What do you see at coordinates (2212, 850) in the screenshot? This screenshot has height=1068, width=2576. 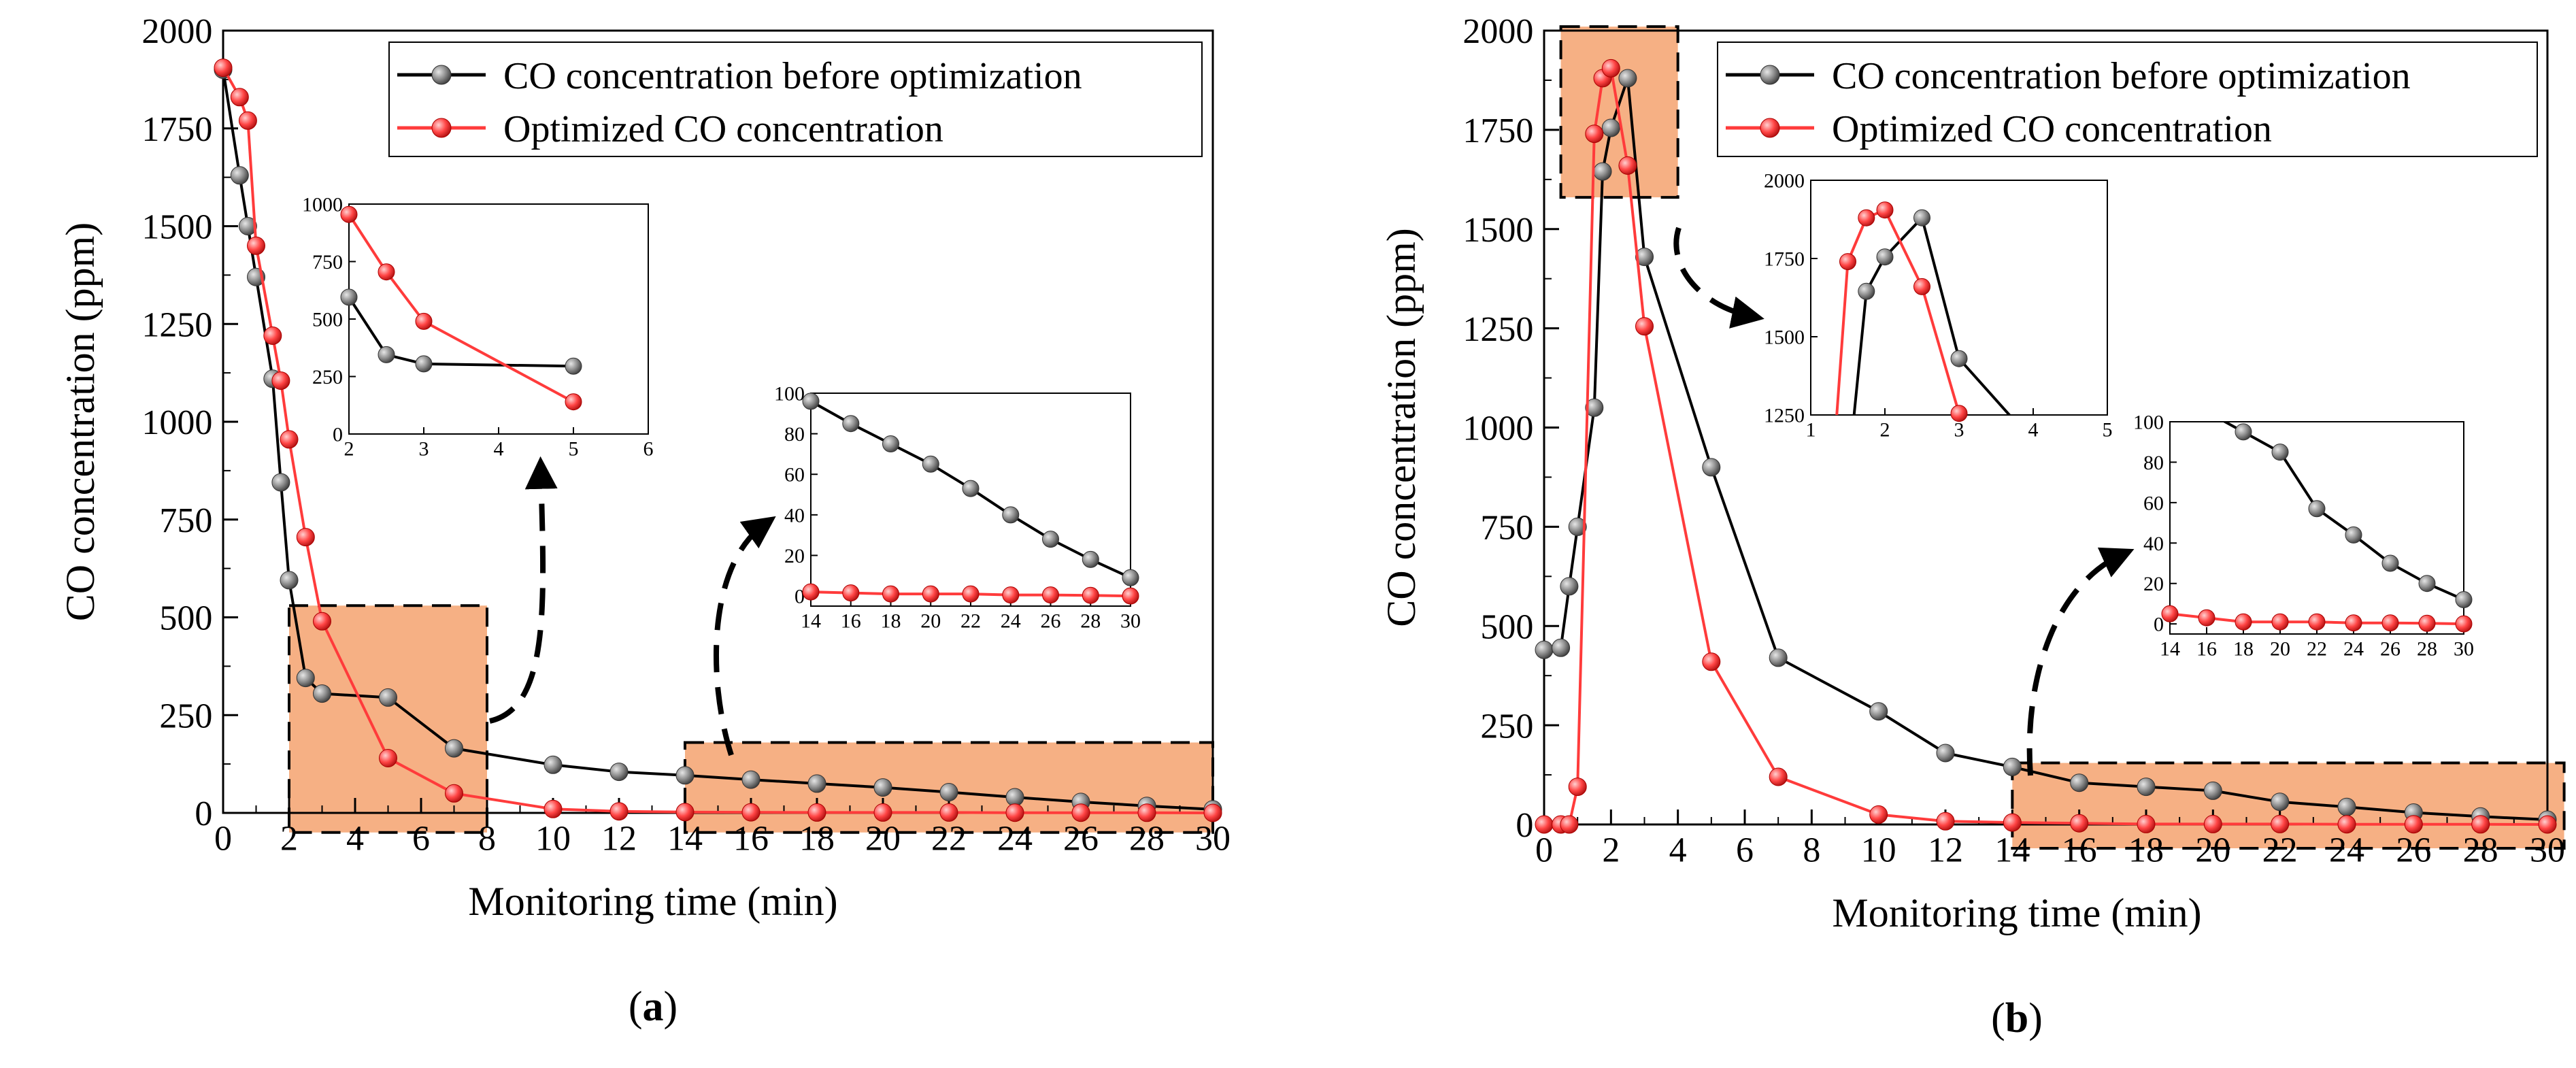 I see `main-x-tick-label: 20` at bounding box center [2212, 850].